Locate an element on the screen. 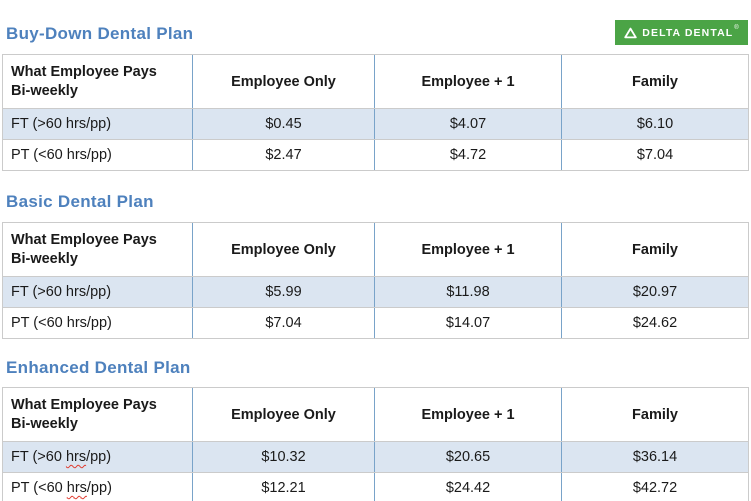 This screenshot has height=501, width=751. row-label-text: PT (<60 is located at coordinates (39, 488).